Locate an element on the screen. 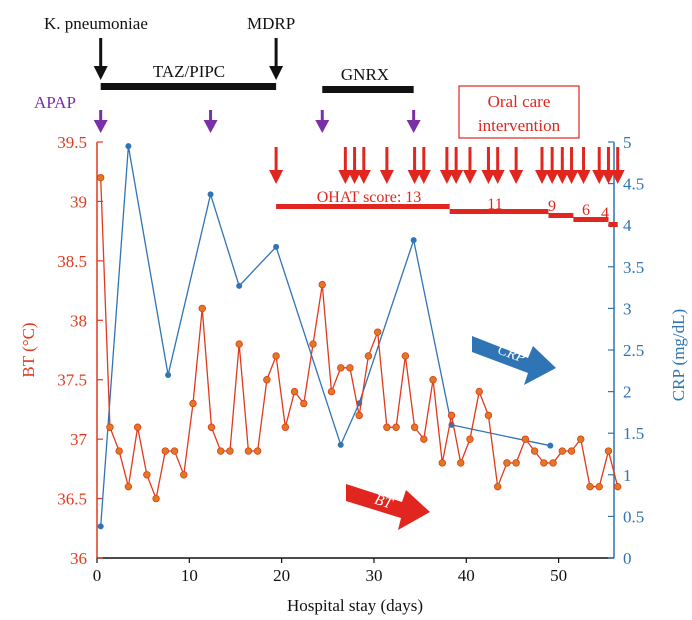 The height and width of the screenshot is (620, 692). ohat-label-6: 6 is located at coordinates (586, 210).